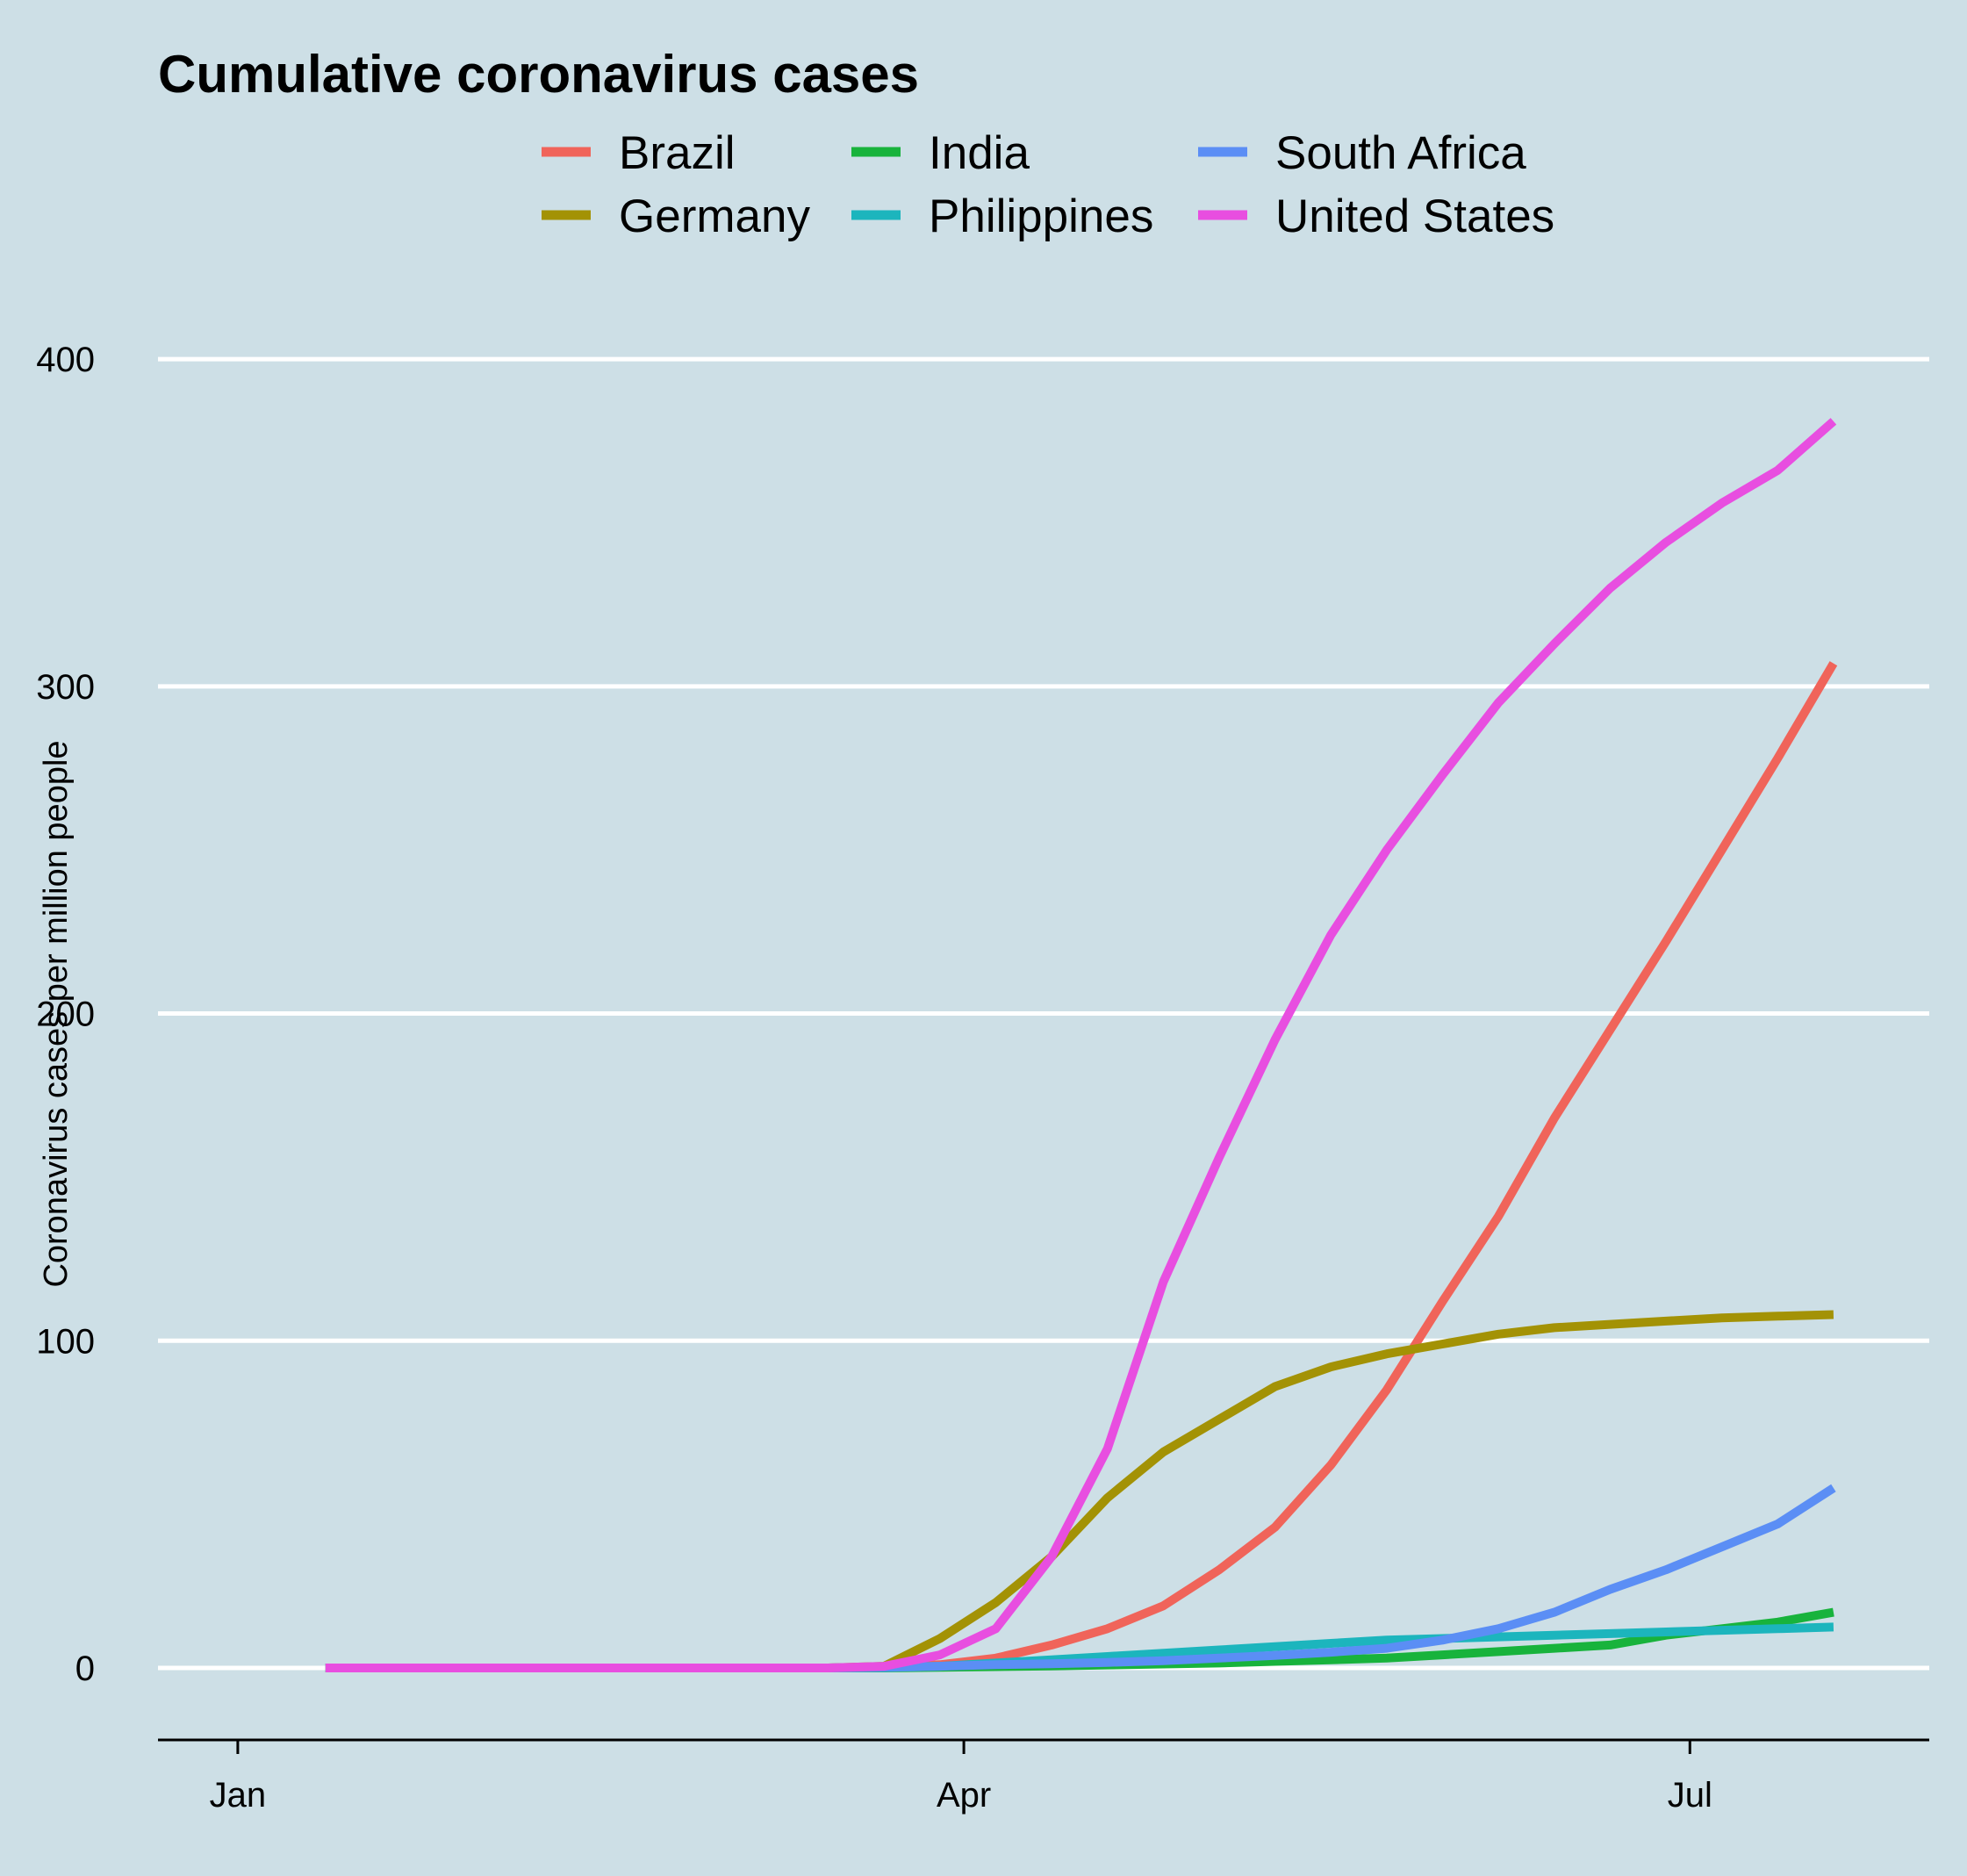 The width and height of the screenshot is (1967, 1876). What do you see at coordinates (538, 74) in the screenshot?
I see `chart-title: Cumulative coronavirus cases` at bounding box center [538, 74].